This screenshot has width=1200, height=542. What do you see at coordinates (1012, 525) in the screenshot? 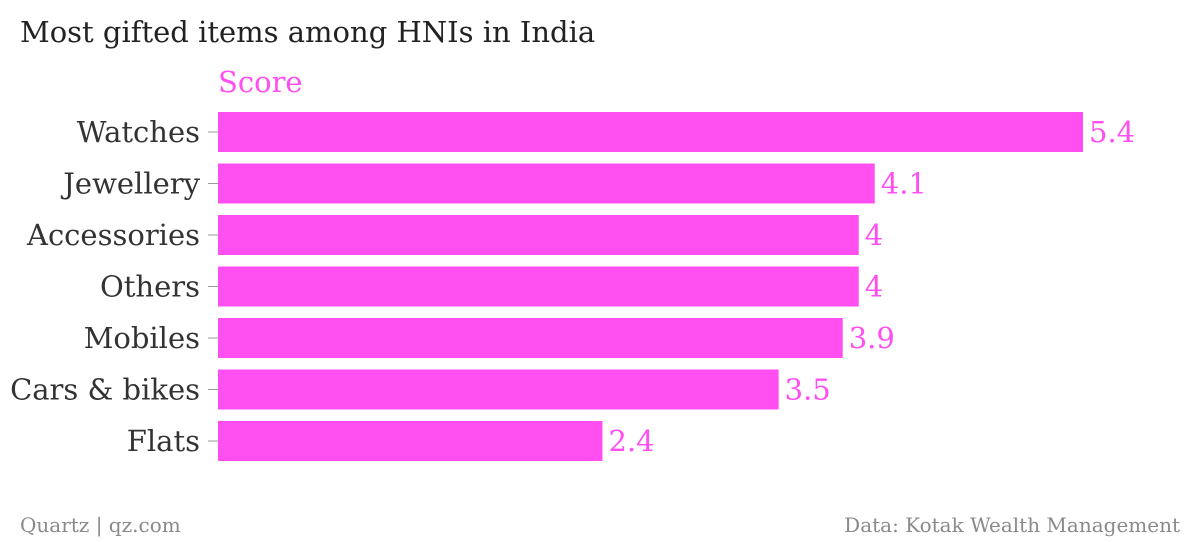
I see `footer-source-right: Data: Kotak Wealth Management` at bounding box center [1012, 525].